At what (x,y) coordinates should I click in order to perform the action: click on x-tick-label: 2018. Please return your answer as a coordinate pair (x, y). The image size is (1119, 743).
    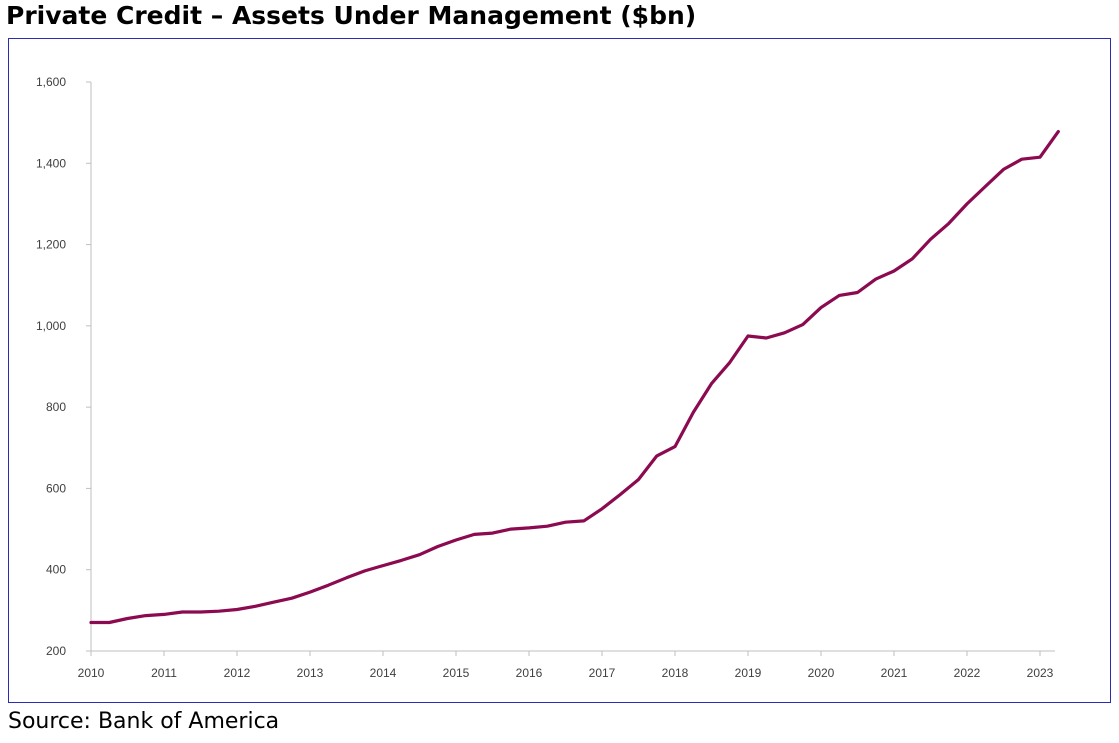
    Looking at the image, I should click on (675, 673).